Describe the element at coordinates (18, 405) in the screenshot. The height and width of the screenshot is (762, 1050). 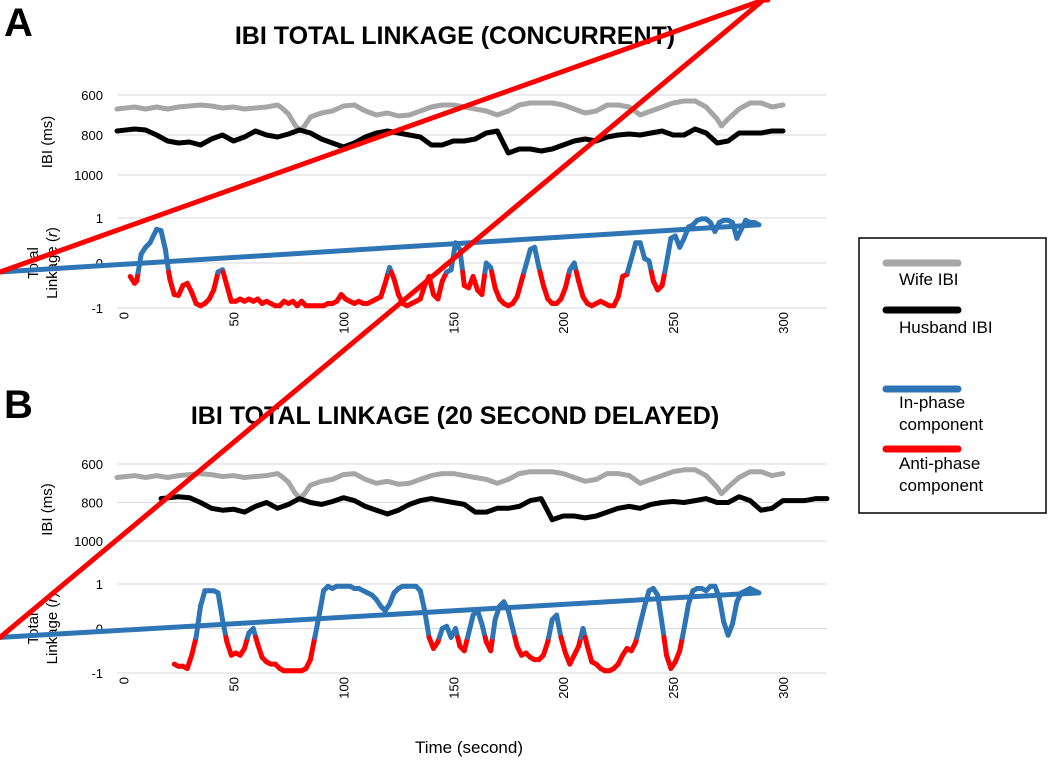
I see `panel-letter-b: B` at that location.